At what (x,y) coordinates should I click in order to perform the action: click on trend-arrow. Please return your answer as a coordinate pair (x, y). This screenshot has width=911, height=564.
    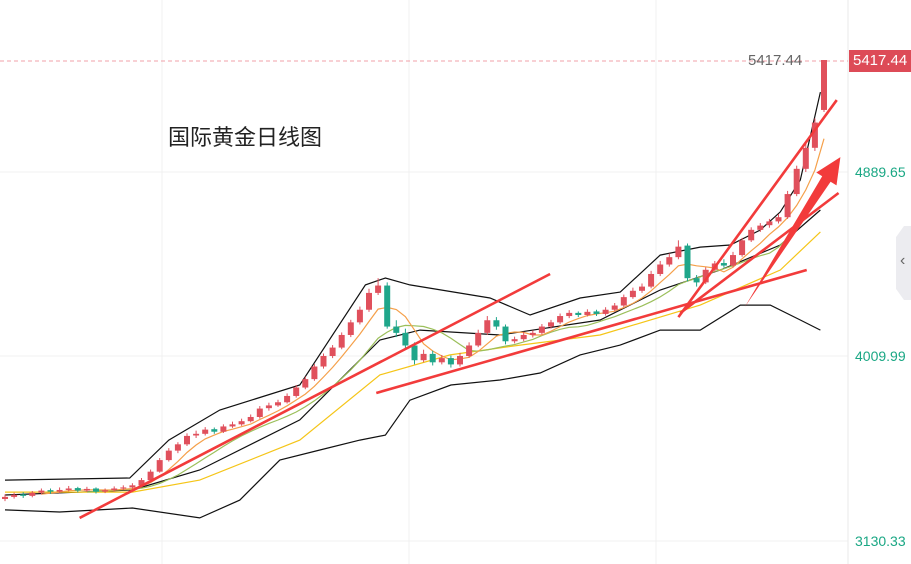
    Looking at the image, I should click on (792, 232).